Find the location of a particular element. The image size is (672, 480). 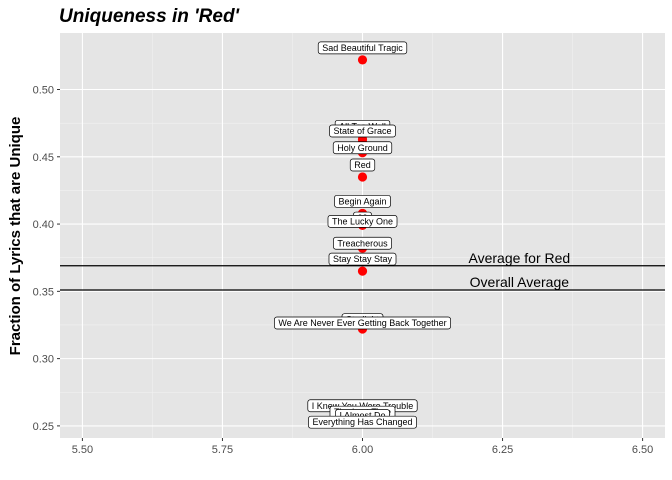

point-label-text: We Are Never Ever Getting Back Together is located at coordinates (362, 323).